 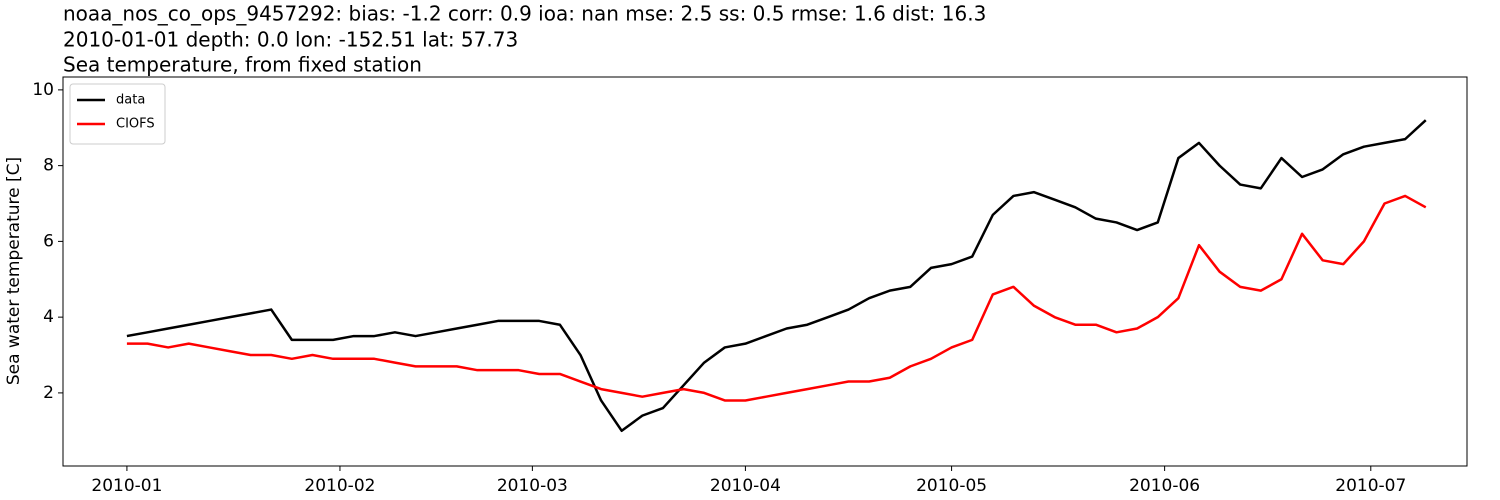 What do you see at coordinates (1370, 486) in the screenshot?
I see `x-tick-label: 2010-07` at bounding box center [1370, 486].